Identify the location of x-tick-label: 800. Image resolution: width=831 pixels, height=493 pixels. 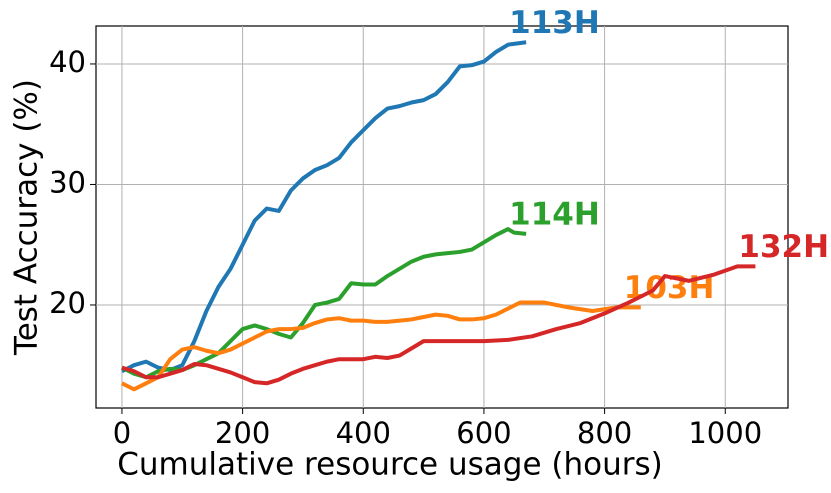
(604, 433).